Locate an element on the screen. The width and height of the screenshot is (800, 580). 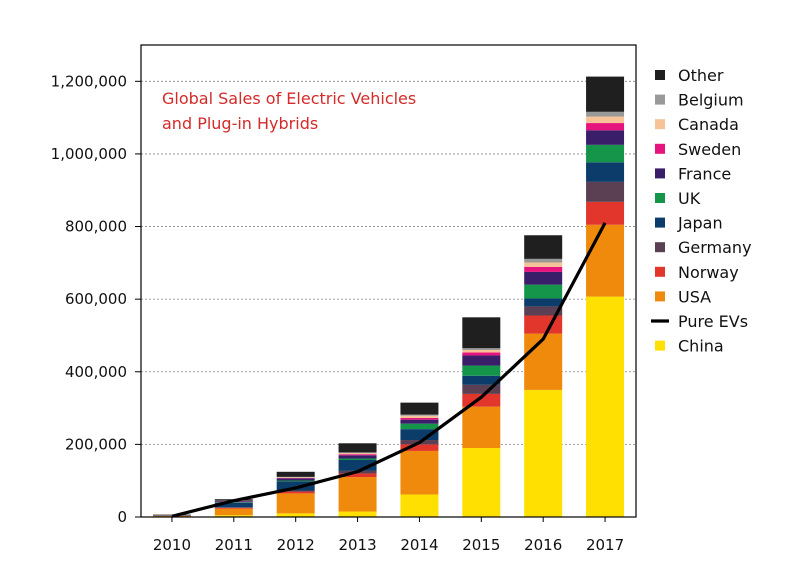
bar-other-2012 is located at coordinates (295, 474).